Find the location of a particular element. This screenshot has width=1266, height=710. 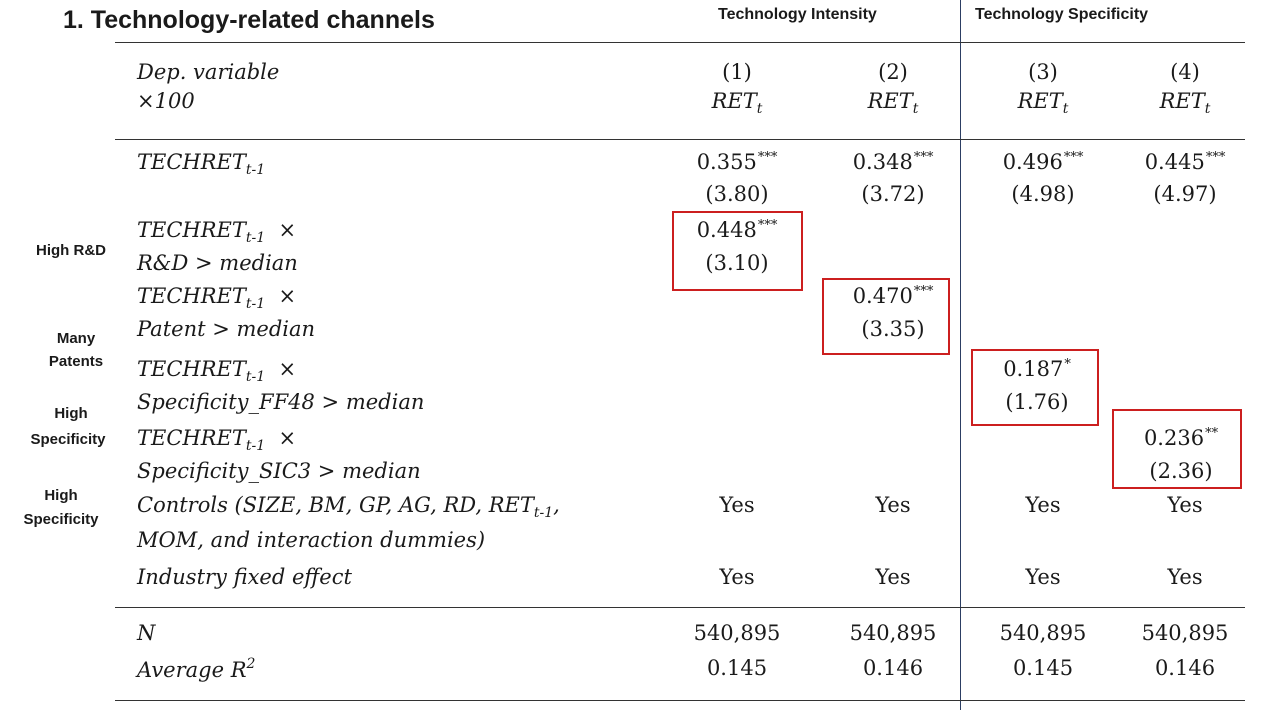

side-label-many-patents-line2: Patents is located at coordinates (76, 361).